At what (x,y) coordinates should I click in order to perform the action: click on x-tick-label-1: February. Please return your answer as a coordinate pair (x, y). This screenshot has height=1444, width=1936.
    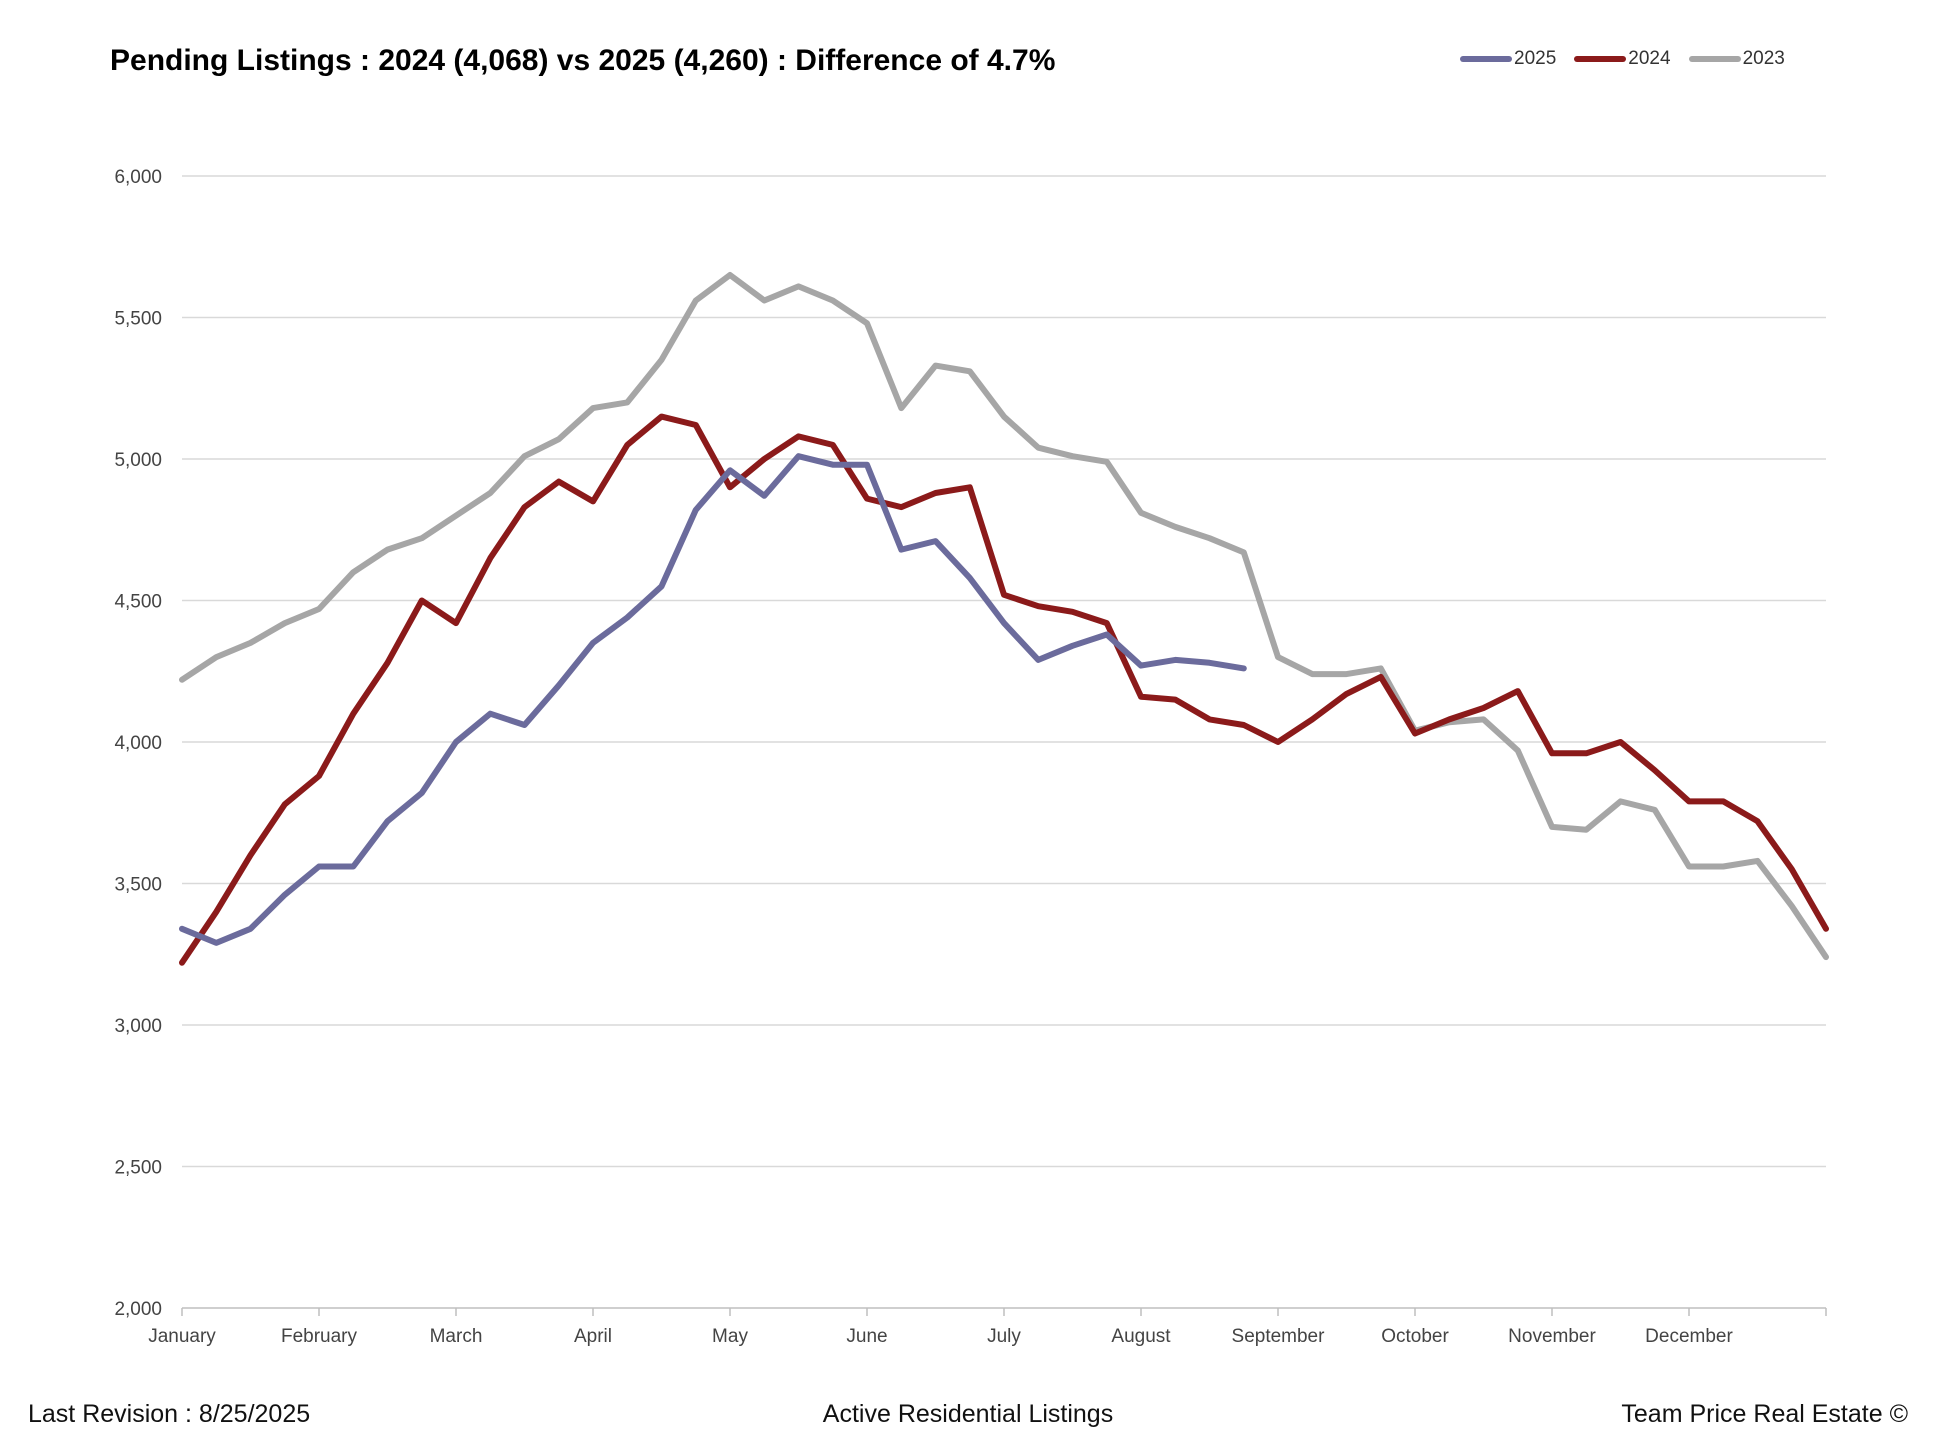
    Looking at the image, I should click on (319, 1336).